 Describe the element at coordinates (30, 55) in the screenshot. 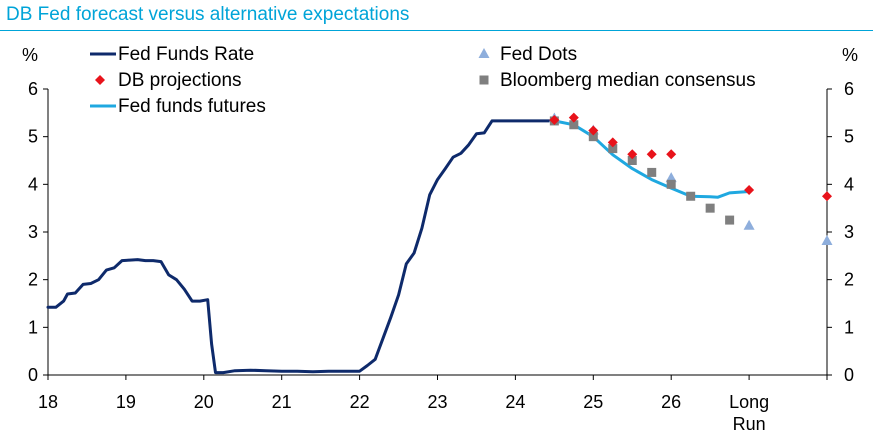

I see `left-axis-unit: %` at that location.